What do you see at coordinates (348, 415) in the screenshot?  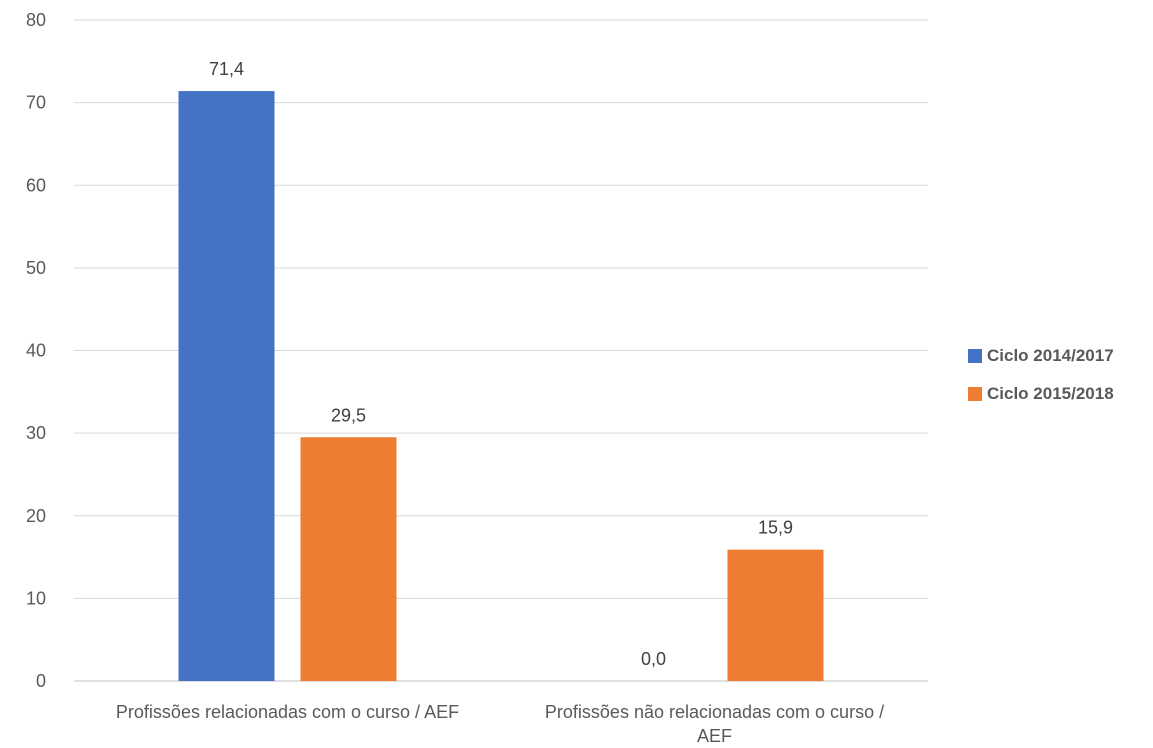 I see `data-label: 29,5` at bounding box center [348, 415].